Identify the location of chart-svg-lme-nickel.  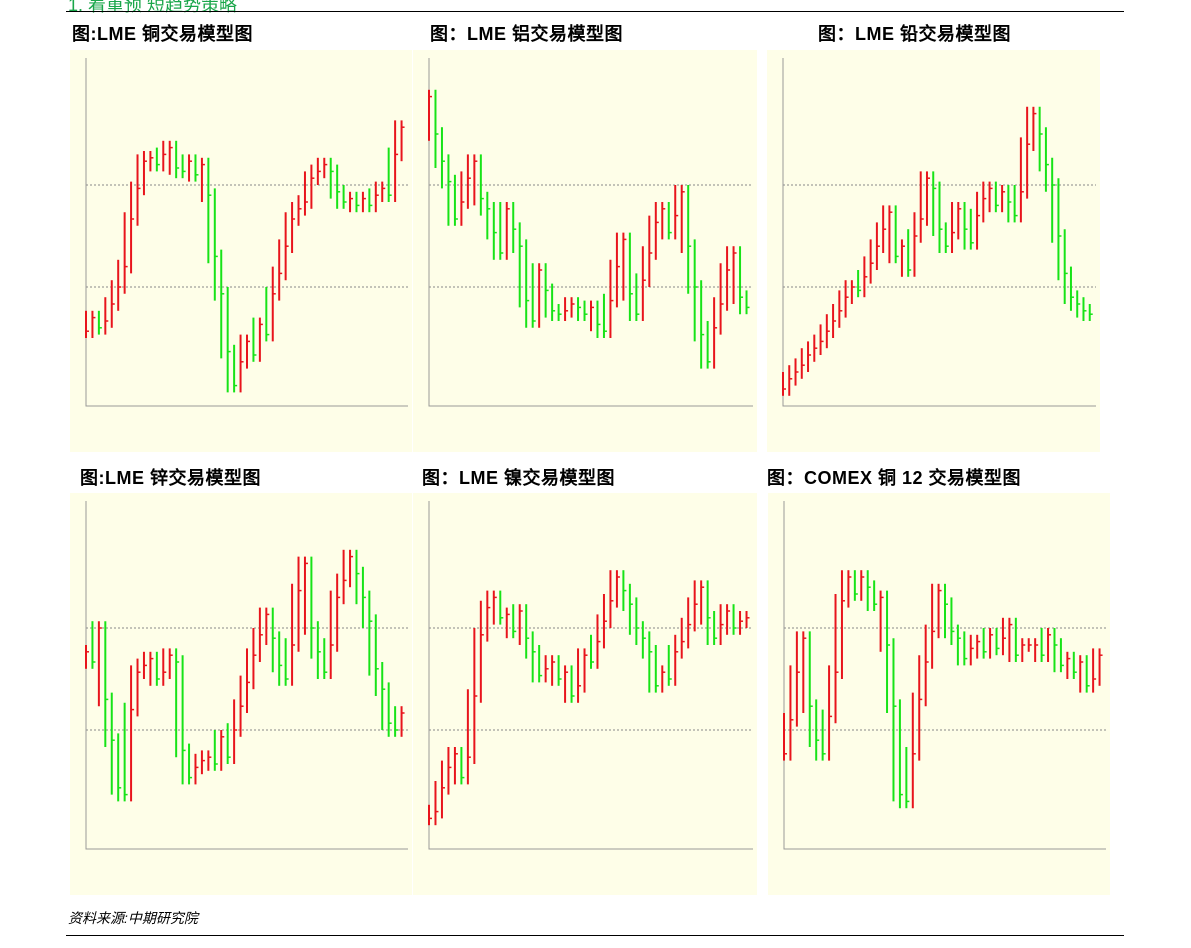
(590, 675).